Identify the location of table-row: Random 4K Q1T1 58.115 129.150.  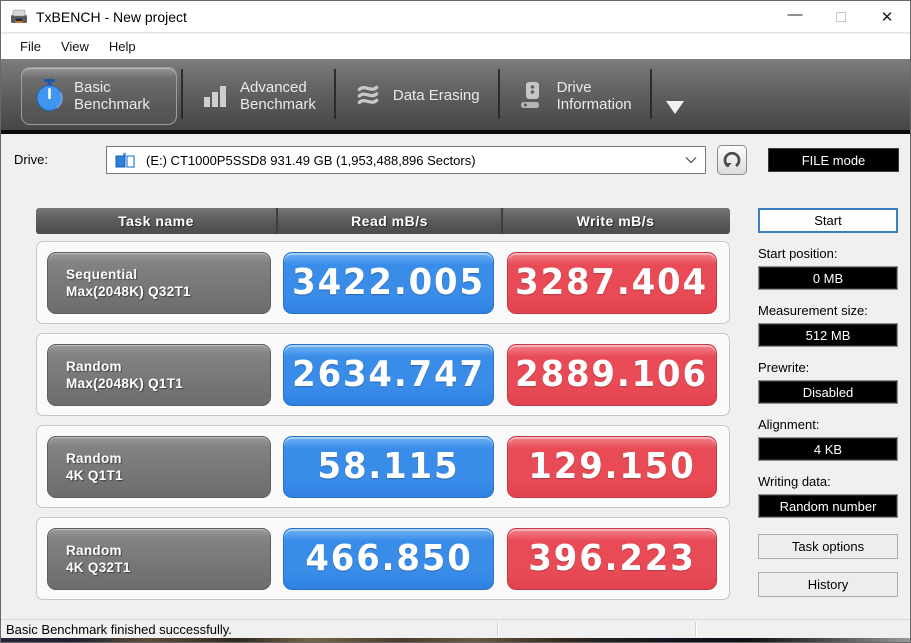
(383, 466).